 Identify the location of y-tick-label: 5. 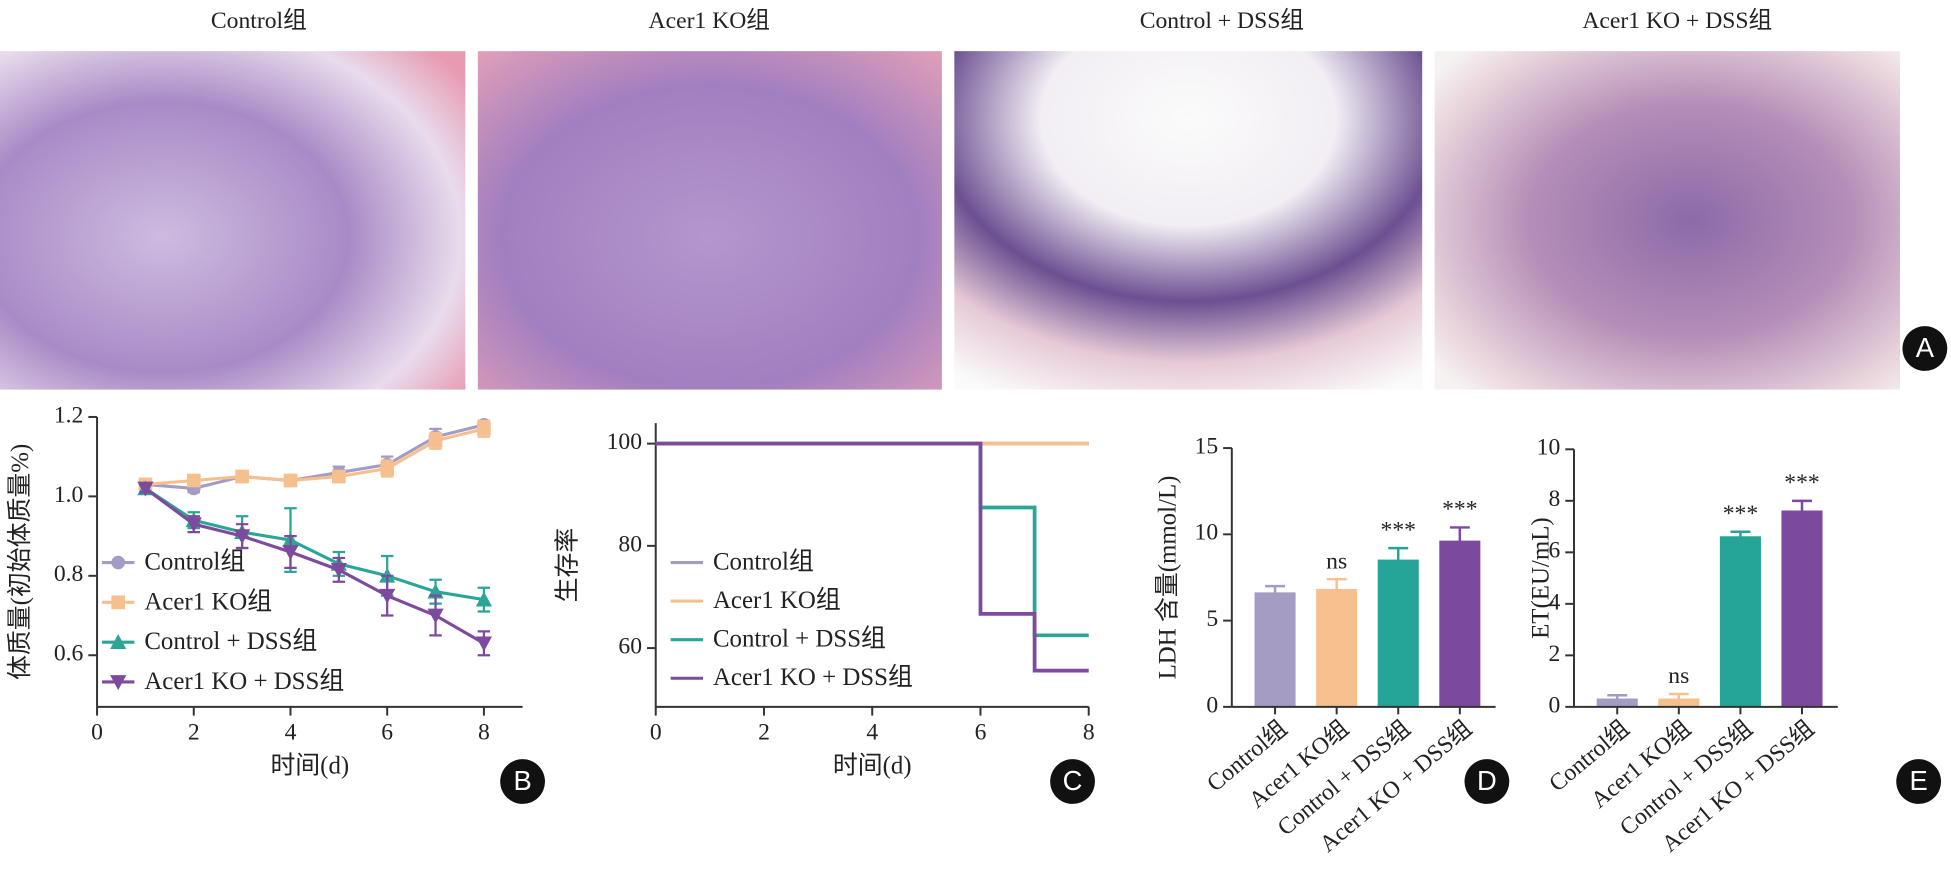
(1212, 619).